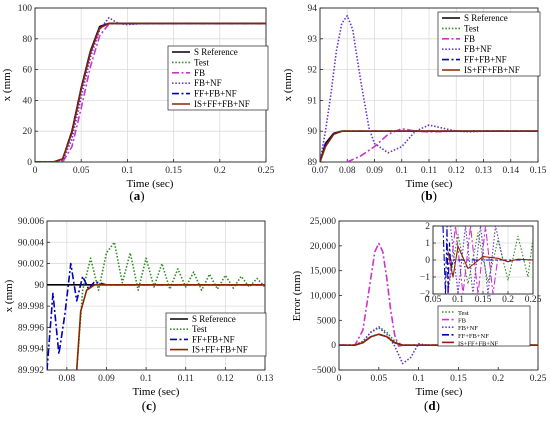  What do you see at coordinates (427, 261) in the screenshot?
I see `y-tick-label: 0` at bounding box center [427, 261].